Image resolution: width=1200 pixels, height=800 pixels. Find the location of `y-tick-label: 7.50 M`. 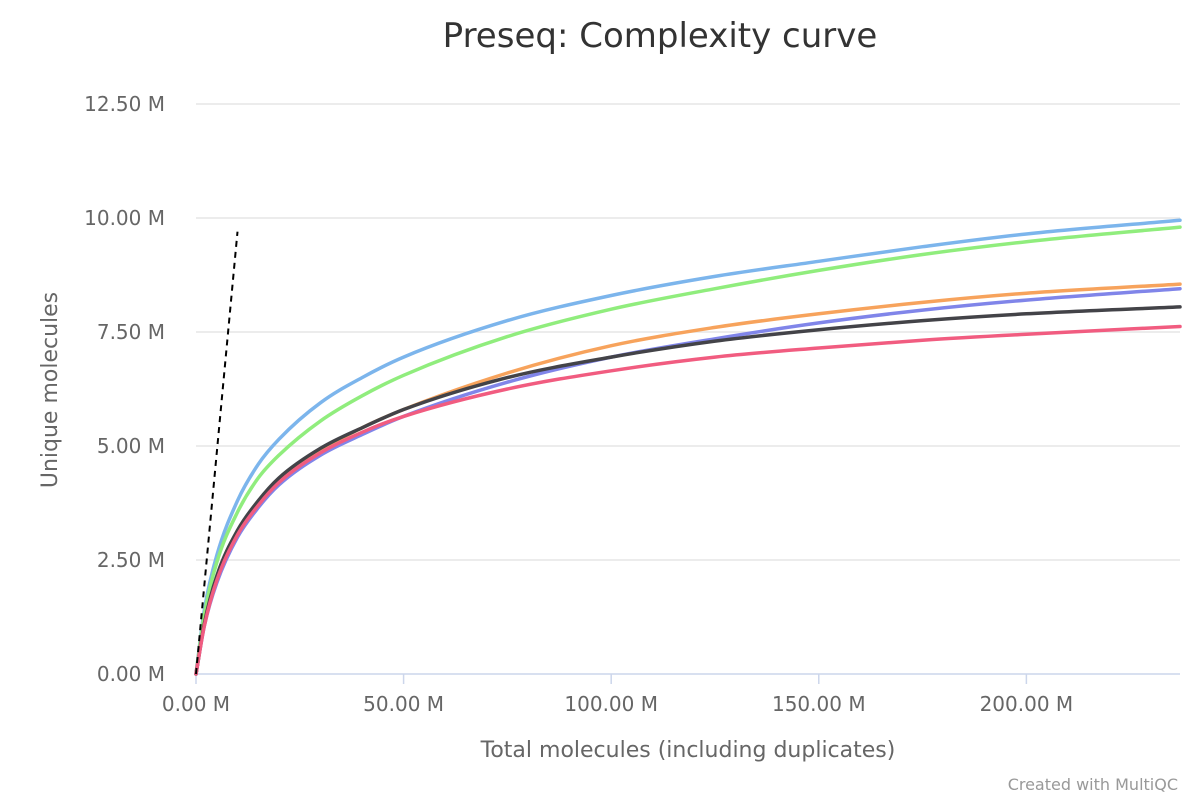

y-tick-label: 7.50 M is located at coordinates (131, 332).